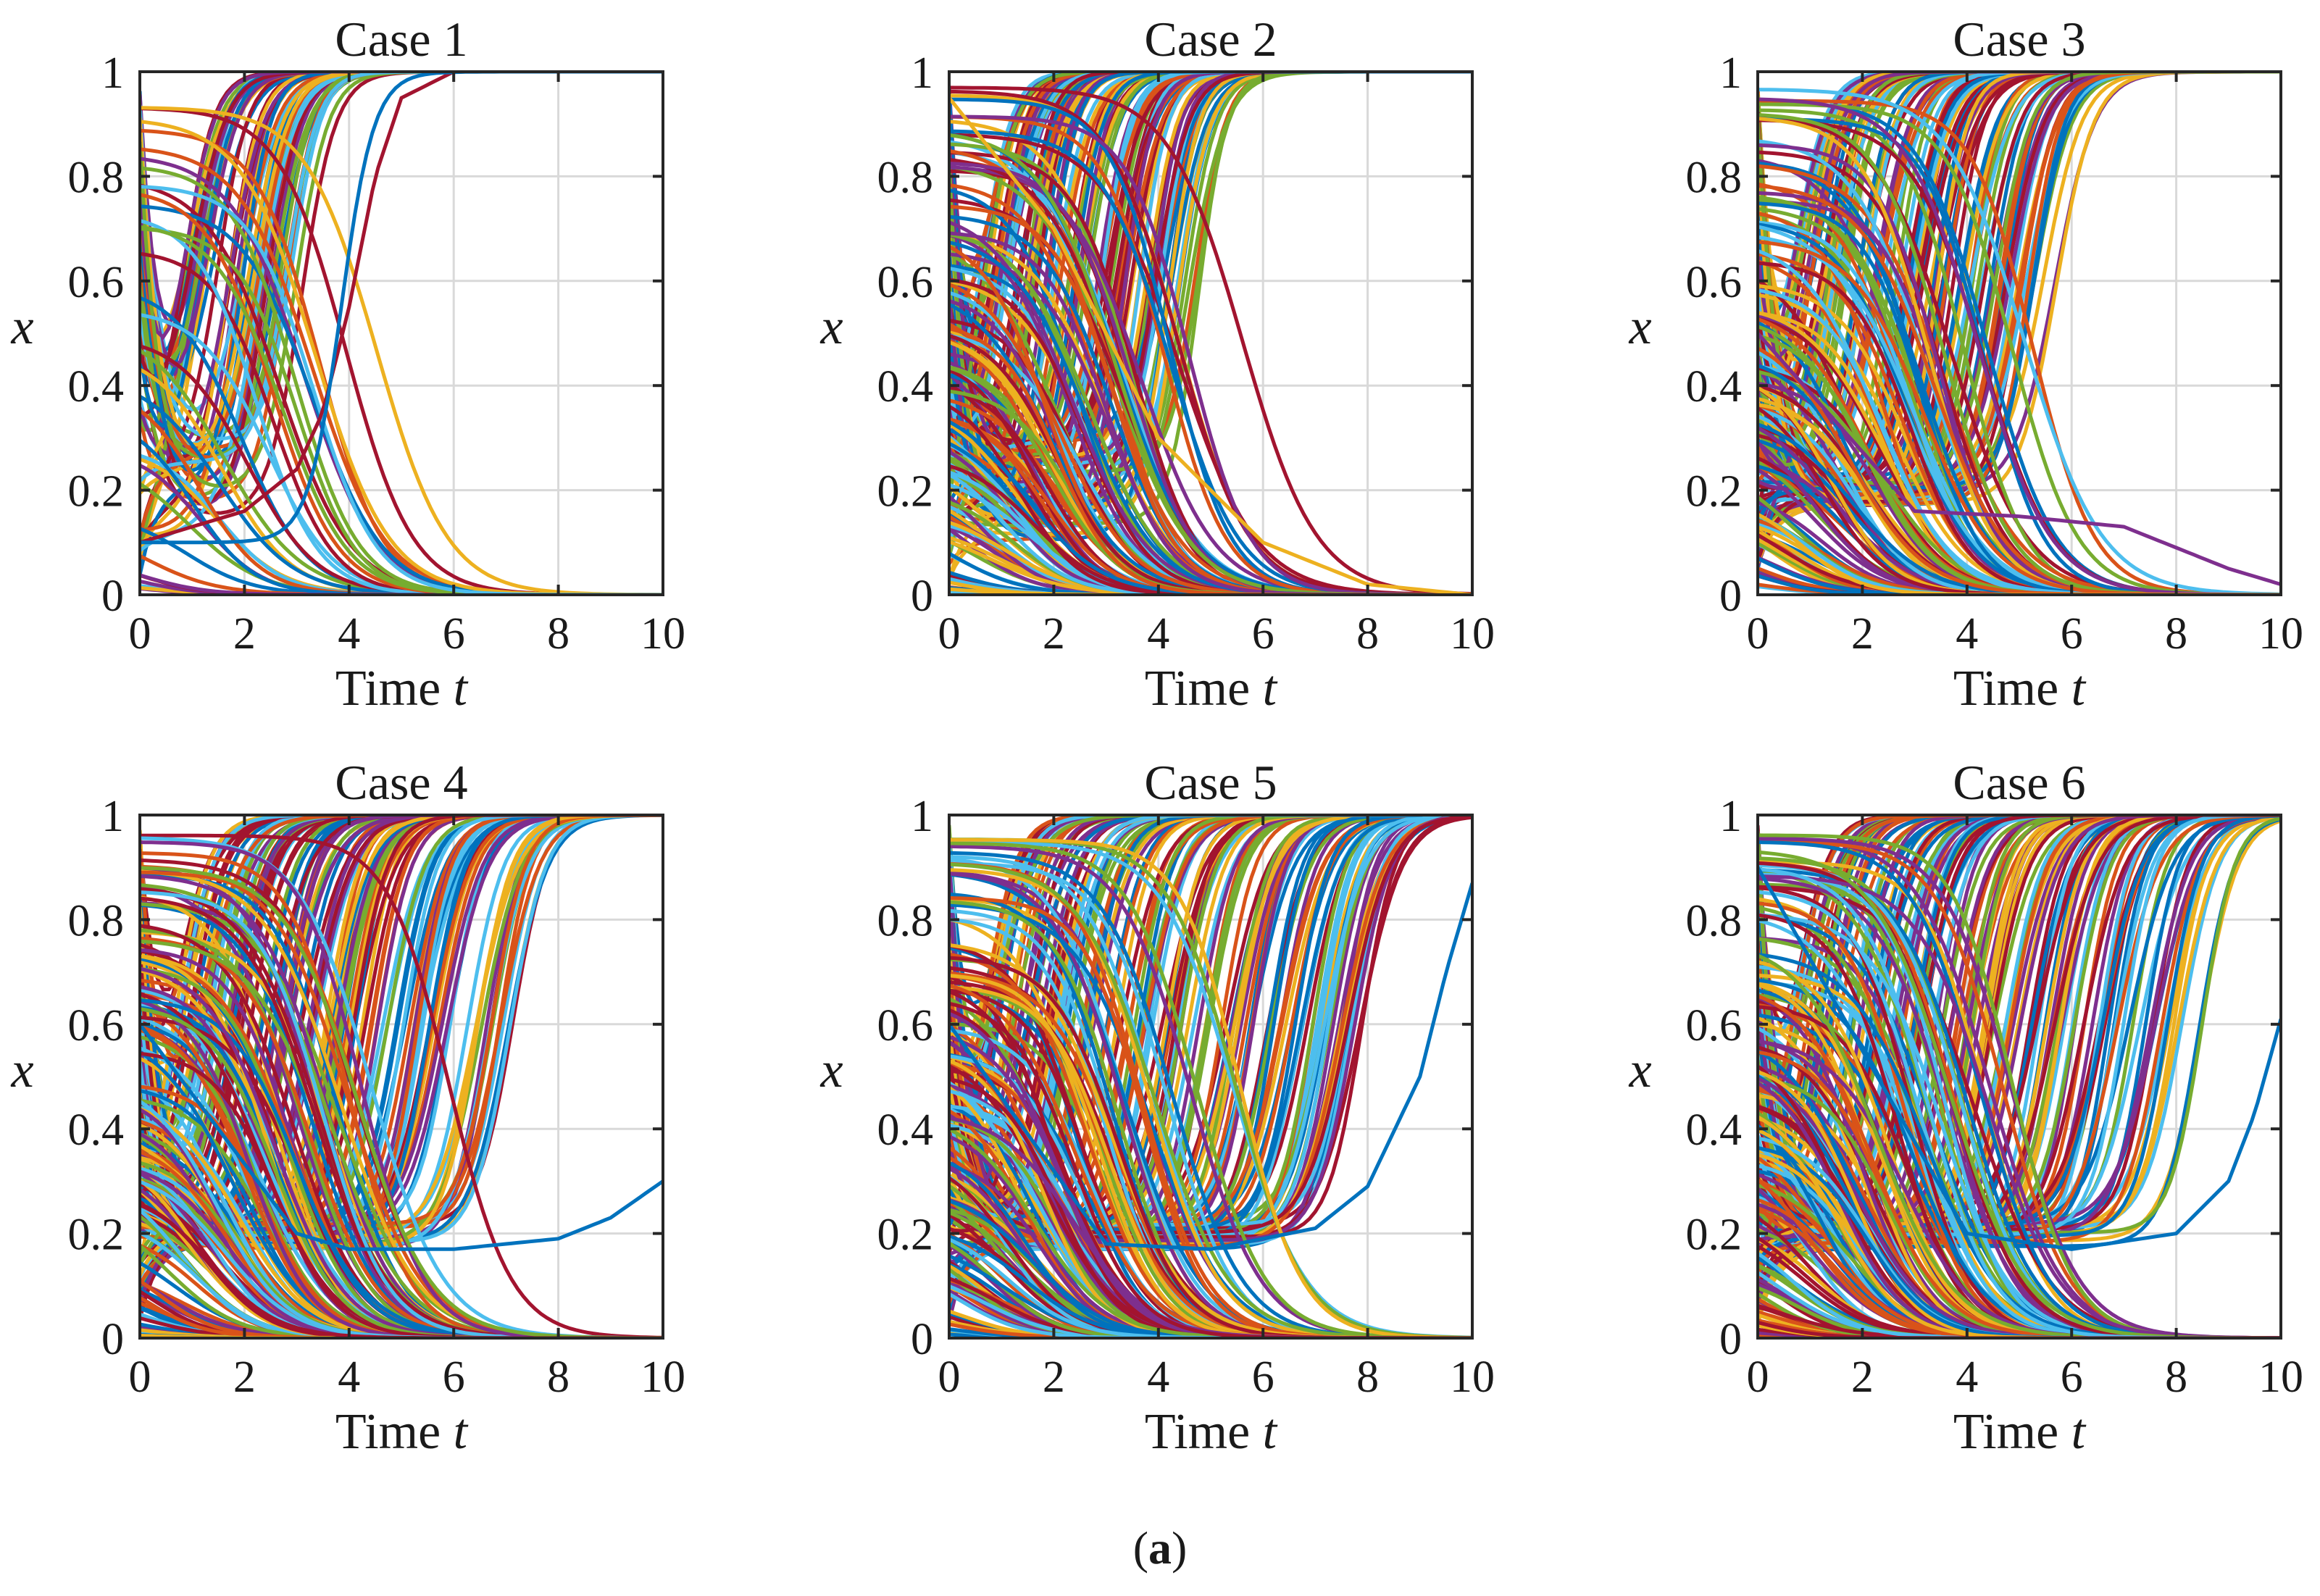  What do you see at coordinates (1210, 39) in the screenshot?
I see `subplot-title: Case 2` at bounding box center [1210, 39].